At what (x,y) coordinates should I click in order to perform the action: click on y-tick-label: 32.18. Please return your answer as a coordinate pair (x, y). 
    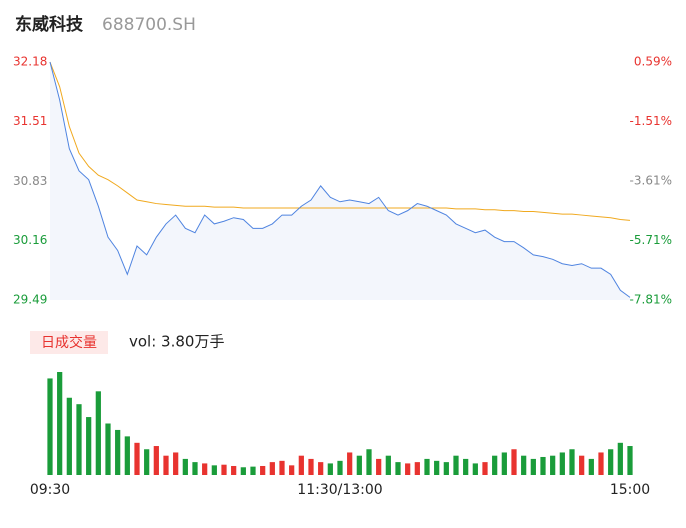
    Looking at the image, I should click on (30, 62).